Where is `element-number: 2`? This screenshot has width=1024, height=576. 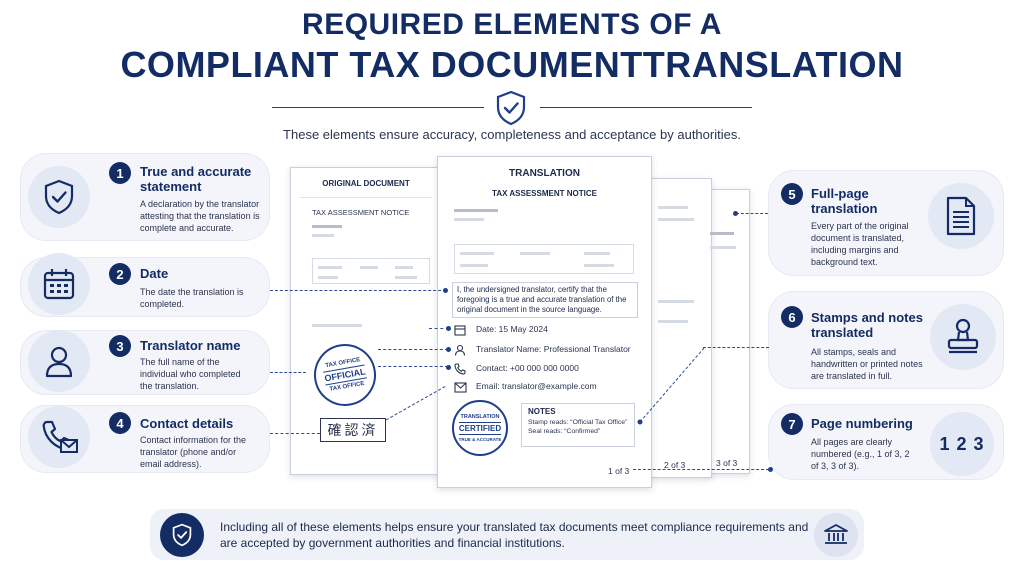 element-number: 2 is located at coordinates (120, 274).